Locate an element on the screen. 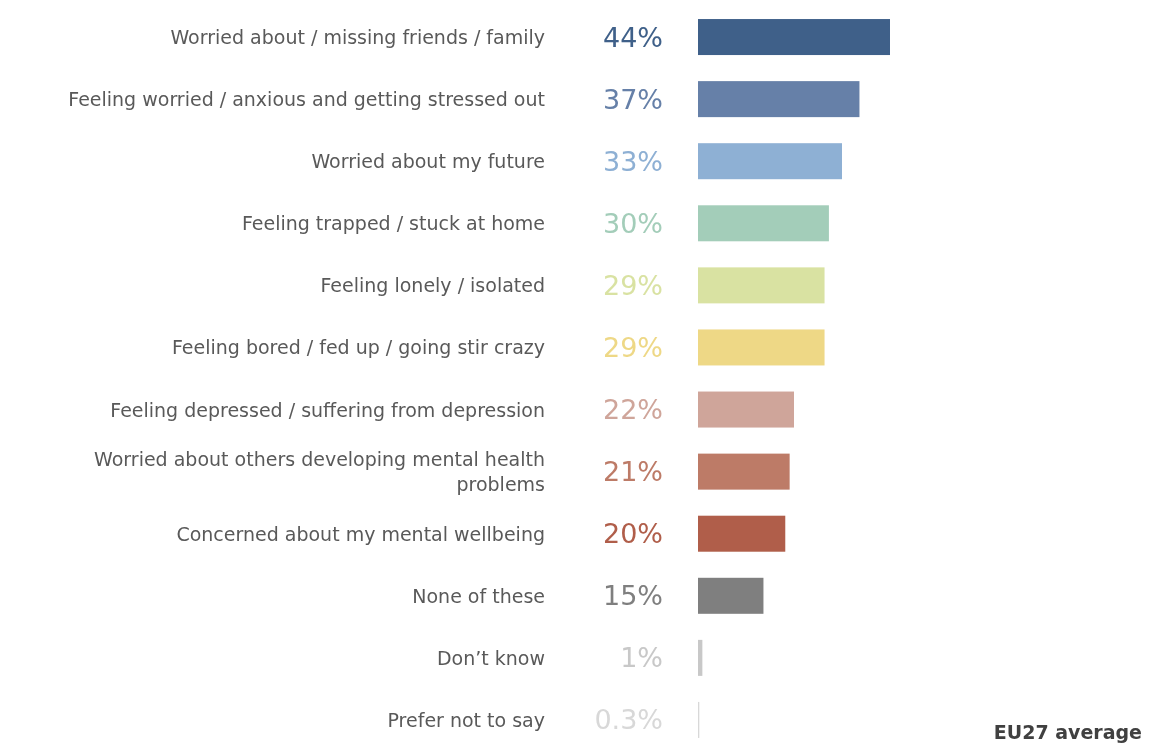  data-label: 21% is located at coordinates (632, 472).